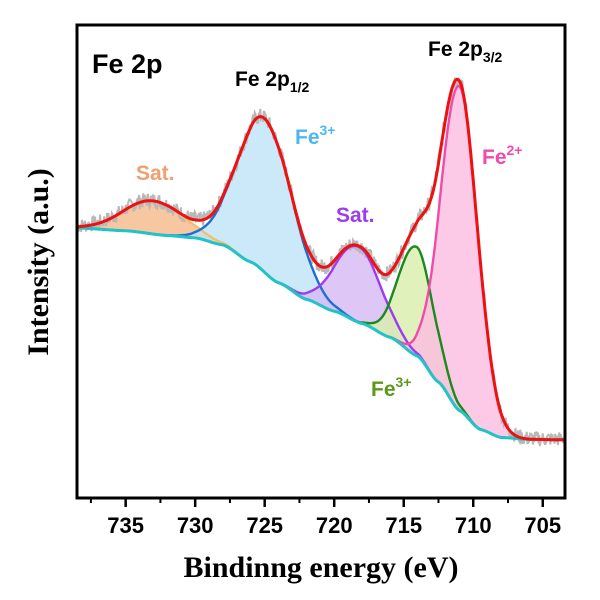 The width and height of the screenshot is (600, 600). What do you see at coordinates (355, 215) in the screenshot?
I see `label-sat-718: Sat.` at bounding box center [355, 215].